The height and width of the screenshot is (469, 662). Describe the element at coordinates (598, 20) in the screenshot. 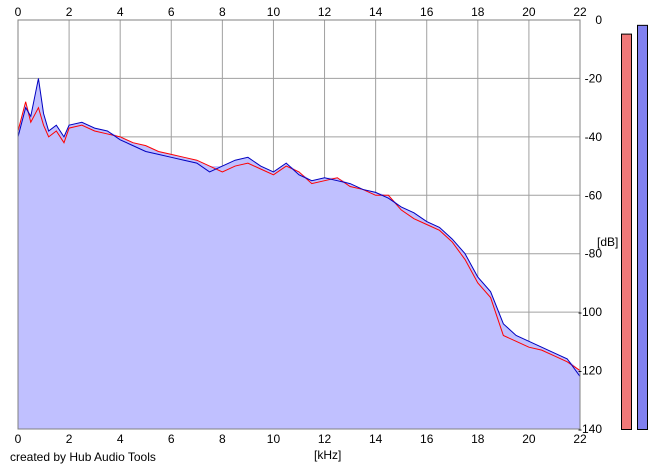

I see `y-tick-label: 0` at that location.